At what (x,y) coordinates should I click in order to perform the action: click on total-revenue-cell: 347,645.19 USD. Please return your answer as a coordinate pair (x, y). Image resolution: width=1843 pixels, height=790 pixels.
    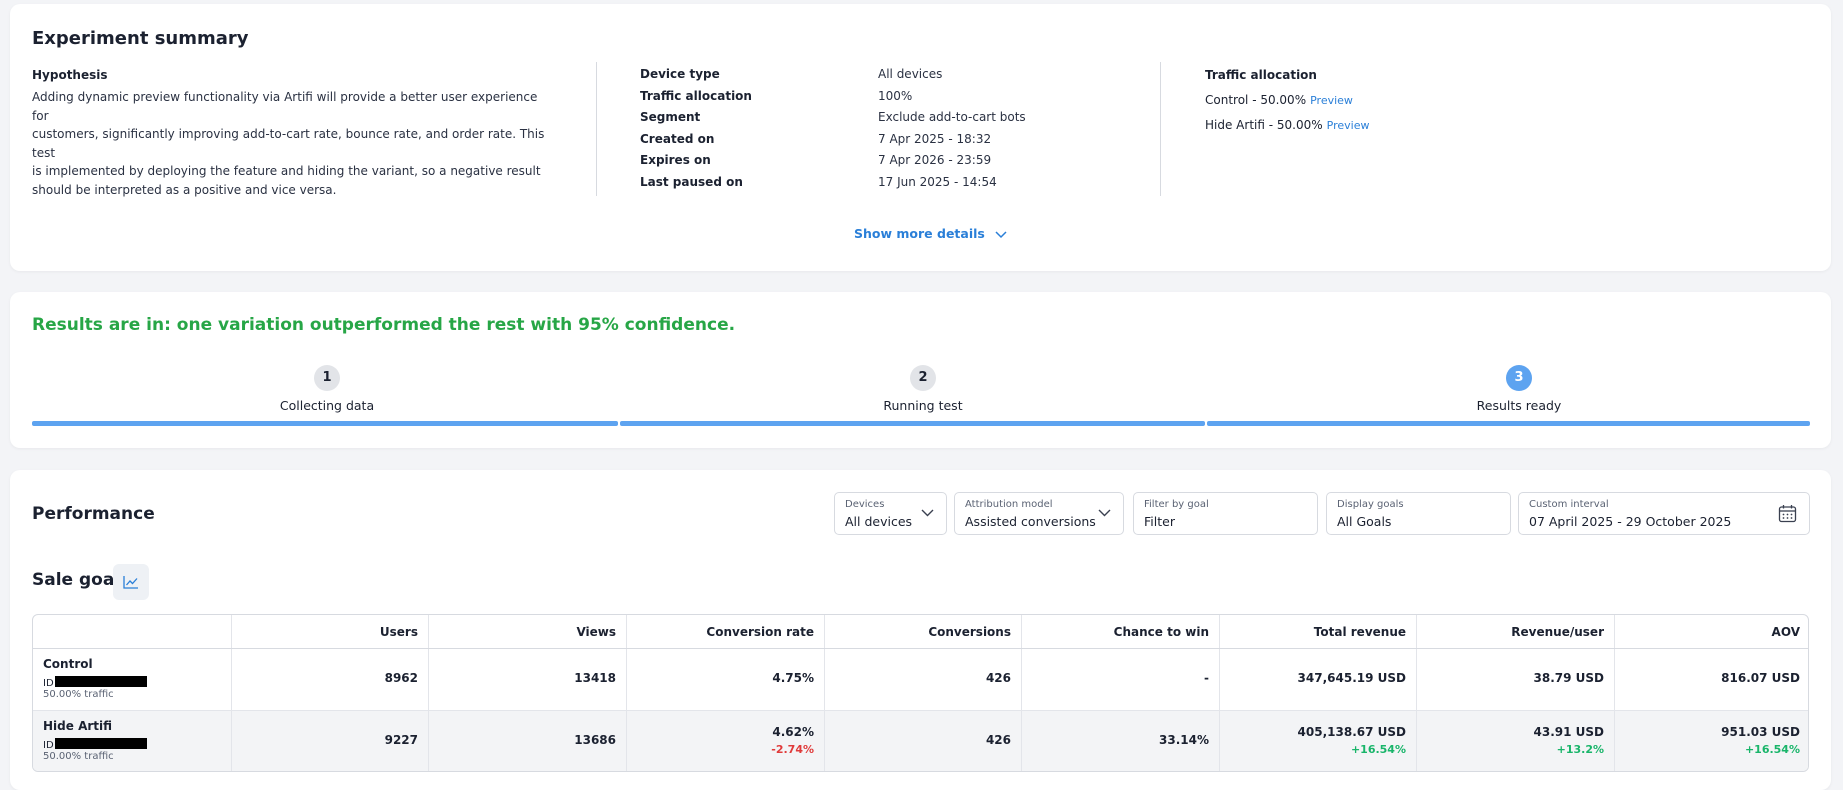
    Looking at the image, I should click on (1317, 679).